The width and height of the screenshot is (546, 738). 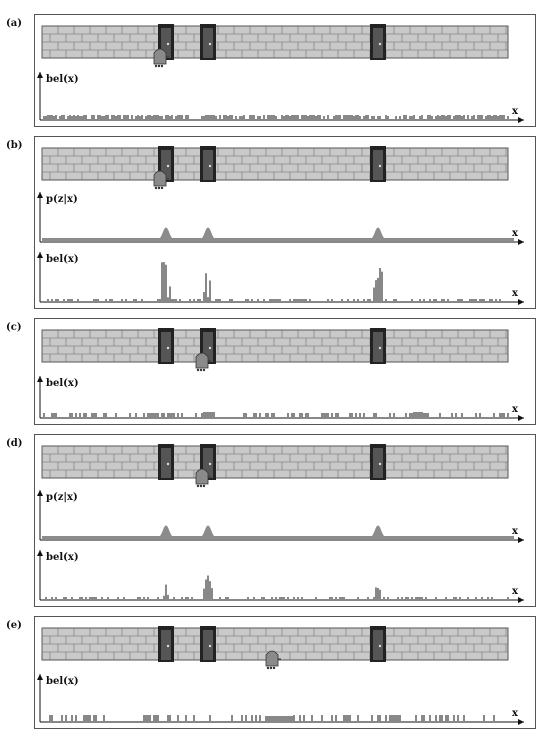 What do you see at coordinates (14, 625) in the screenshot?
I see `panel-label: (e)` at bounding box center [14, 625].